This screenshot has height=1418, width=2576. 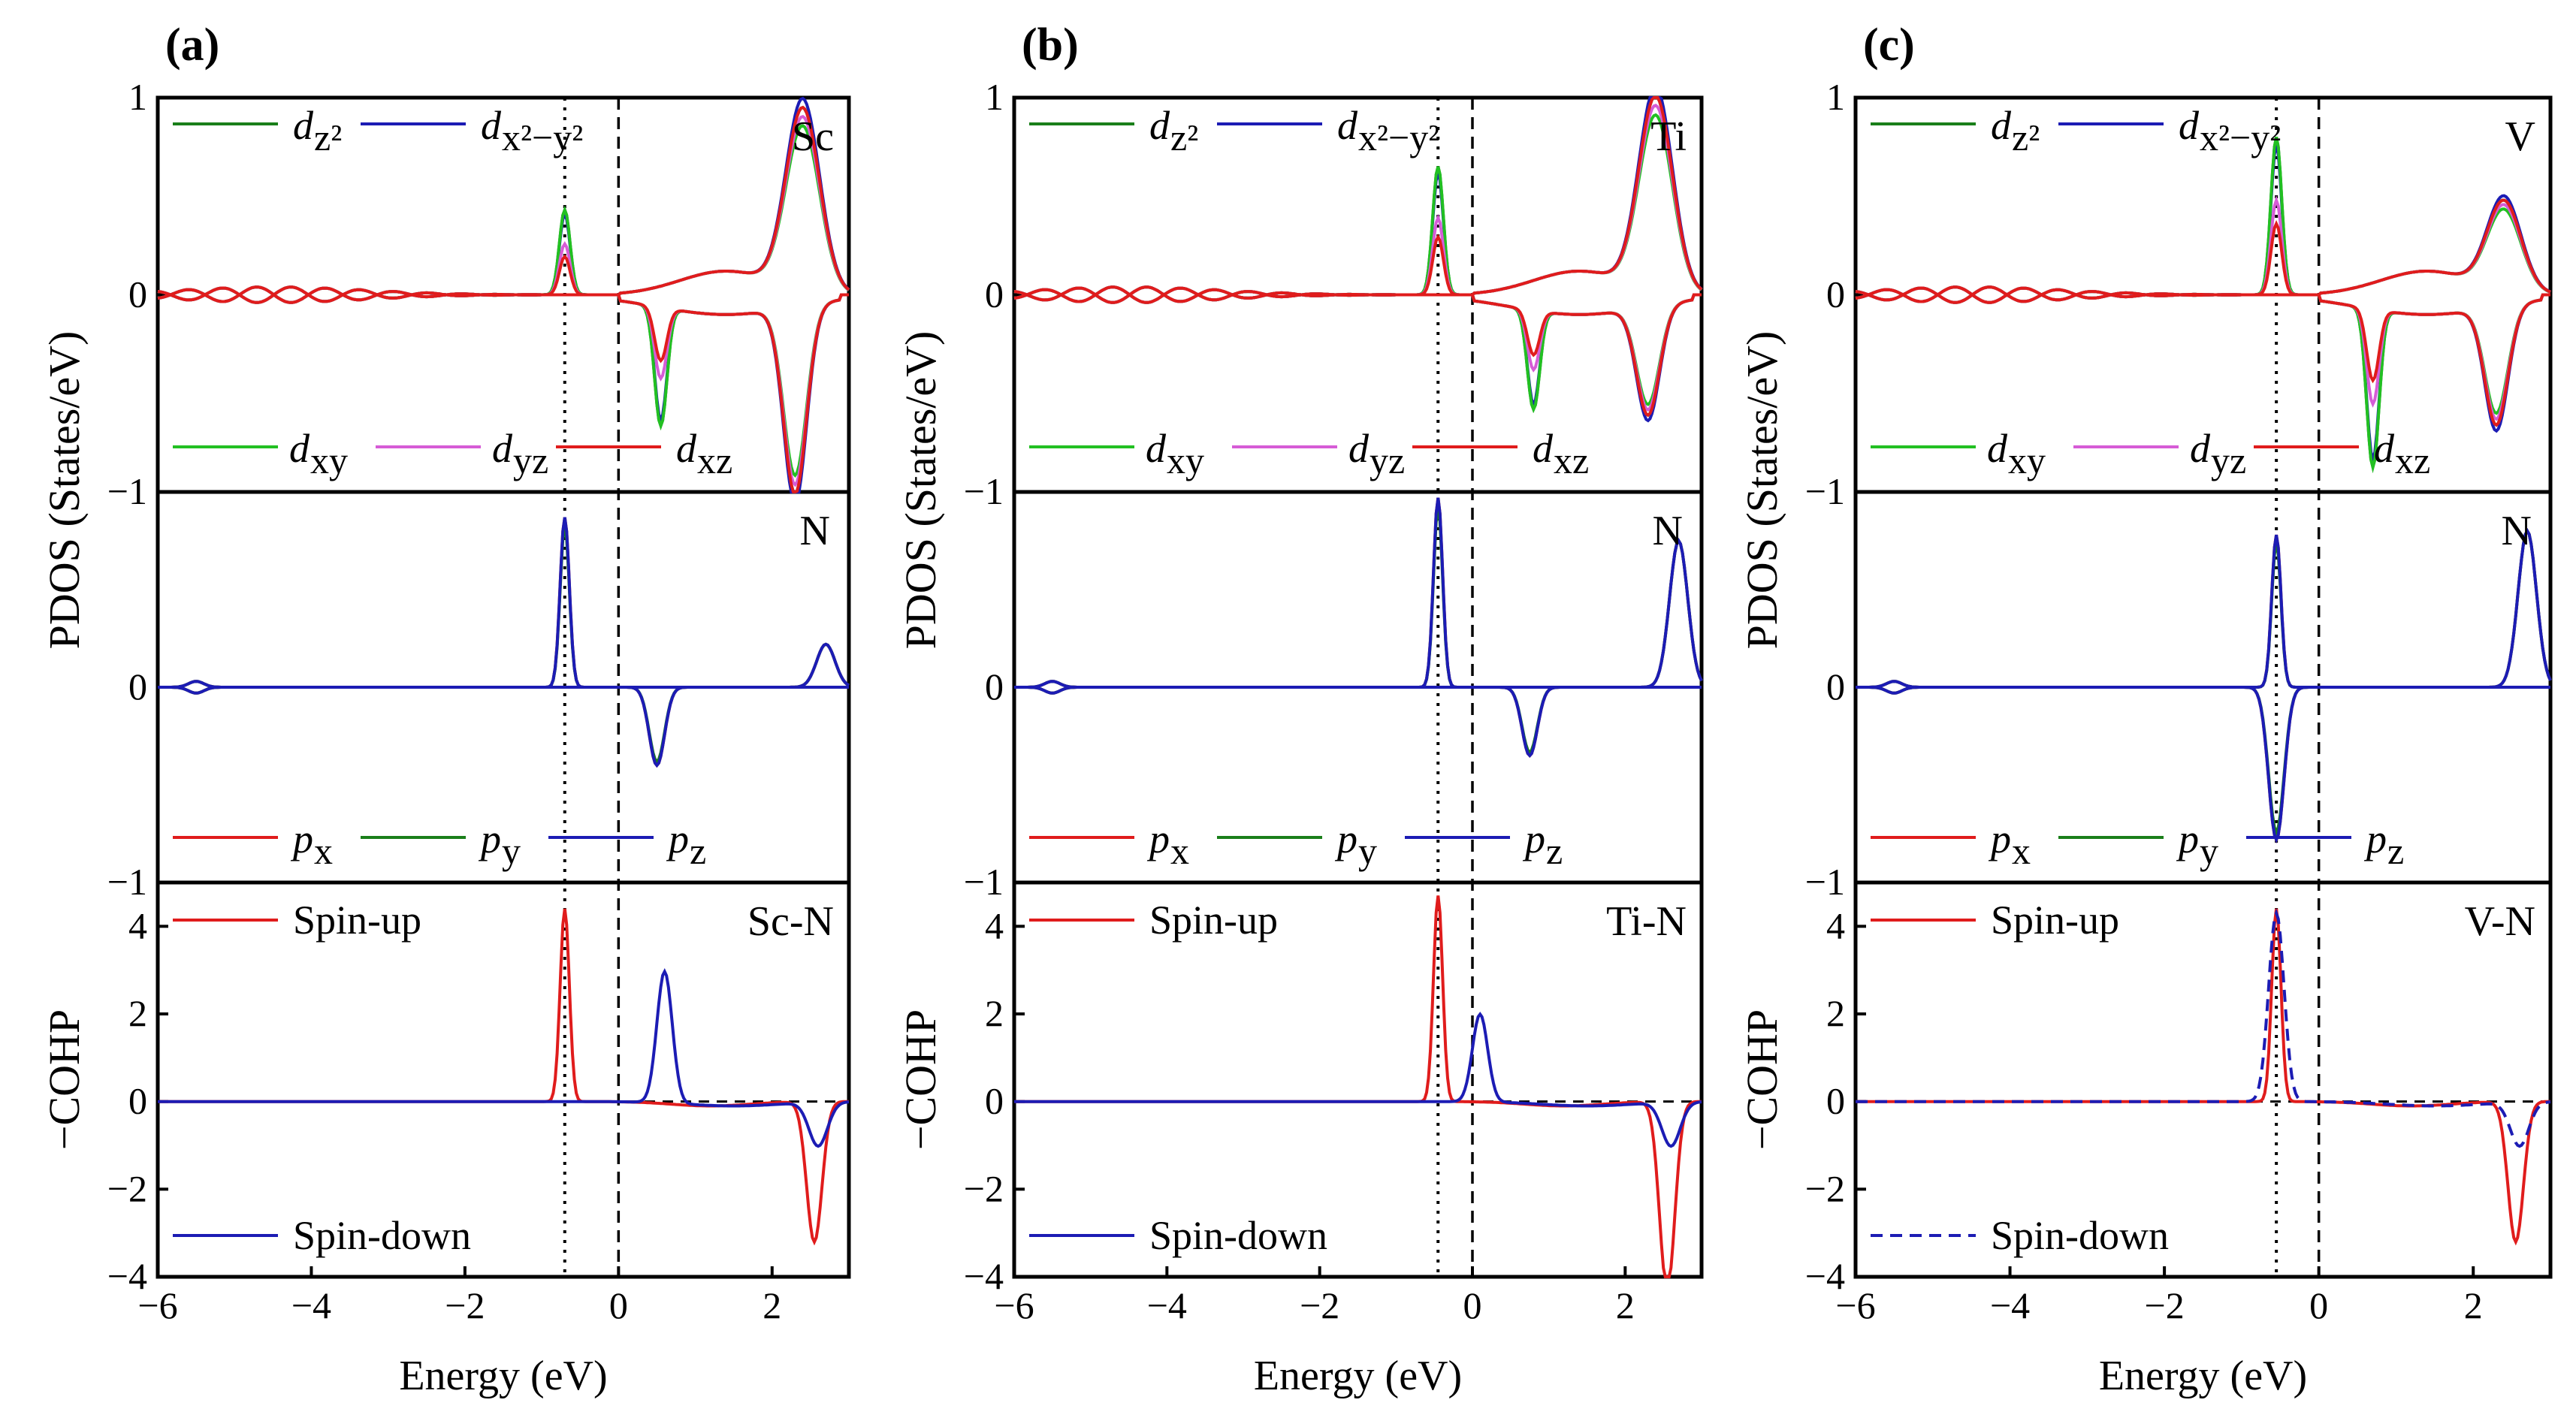 I want to click on metal-label: V, so click(x=2520, y=136).